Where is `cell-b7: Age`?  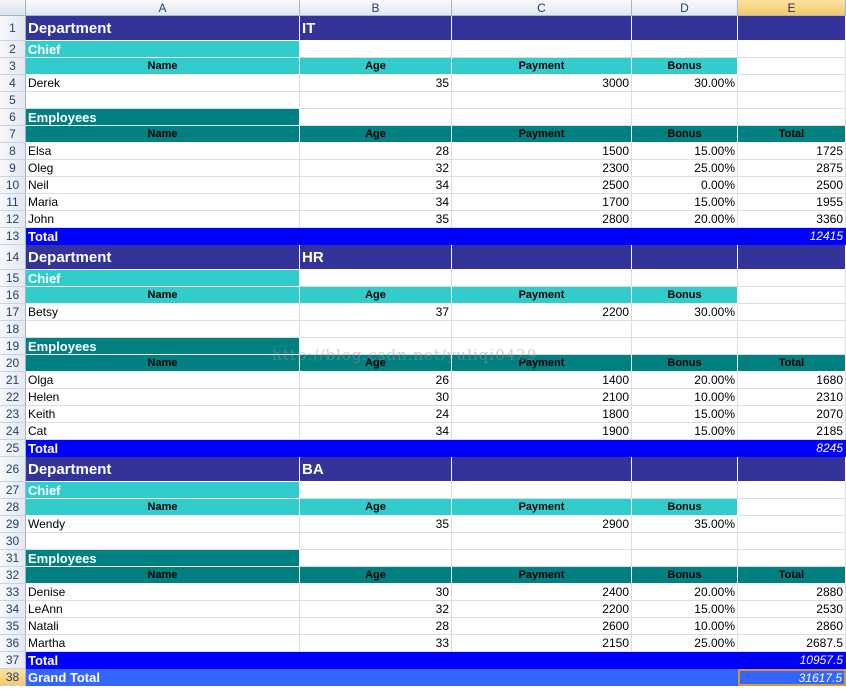
cell-b7: Age is located at coordinates (376, 134).